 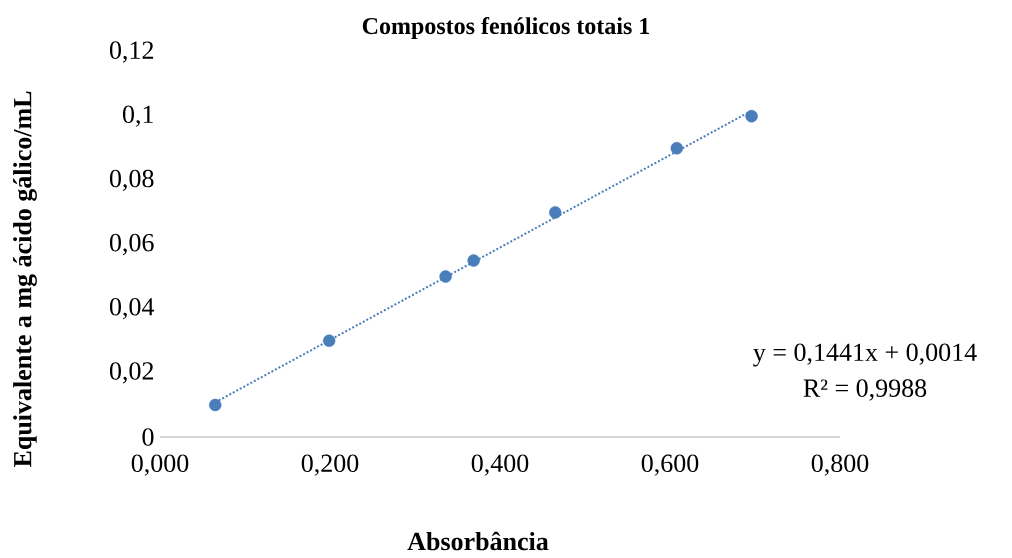 I want to click on x-tick-label: 0,000, so click(x=160, y=465).